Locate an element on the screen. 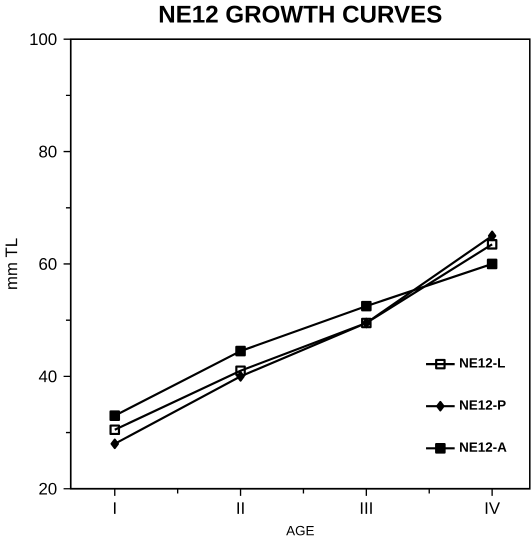  legend-label: NE12-P is located at coordinates (483, 405).